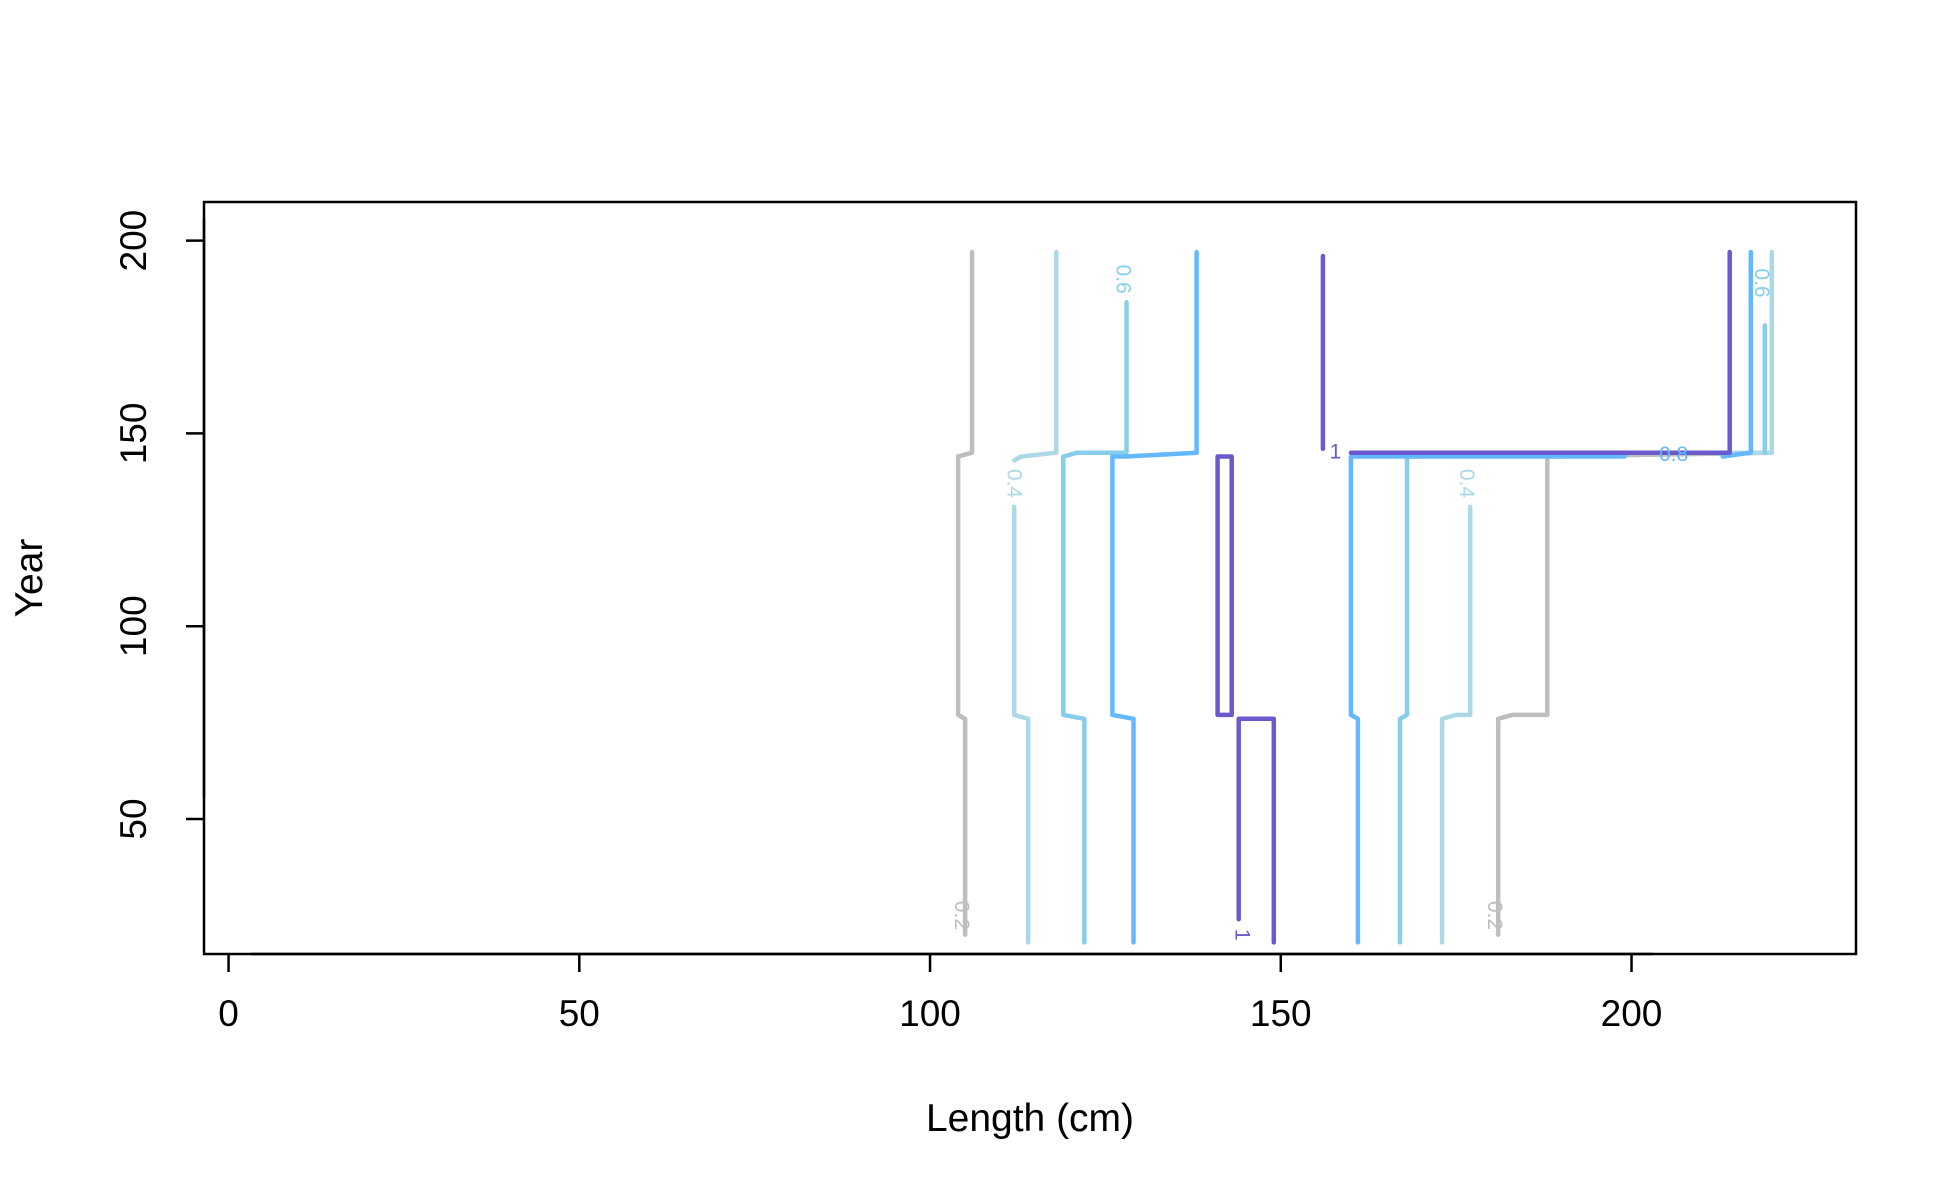  Describe the element at coordinates (133, 818) in the screenshot. I see `y-tick-label-0: 50` at that location.